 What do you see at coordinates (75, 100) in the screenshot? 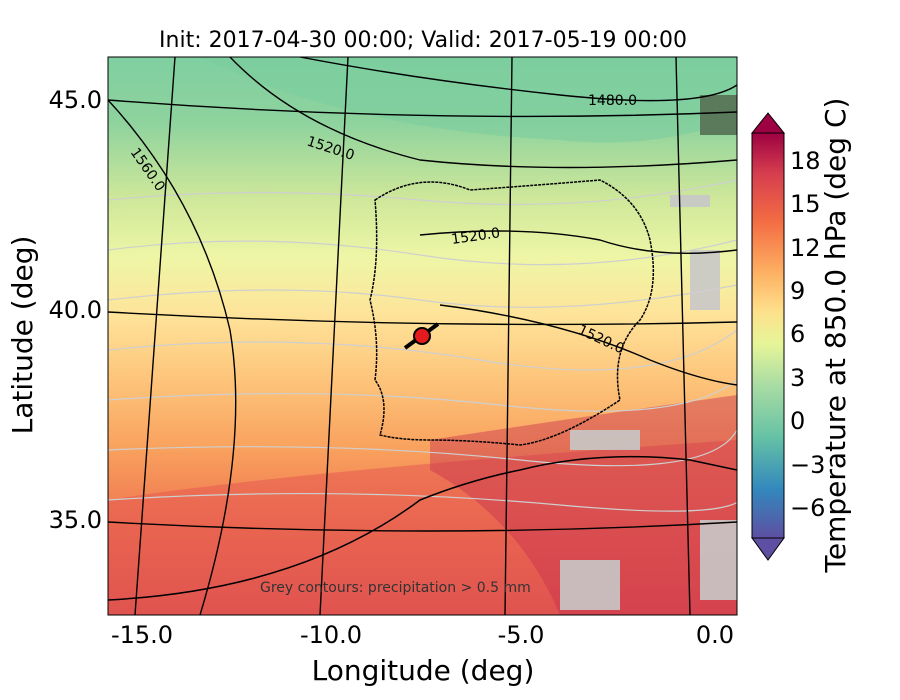
I see `y-tick-label: 45.0` at bounding box center [75, 100].